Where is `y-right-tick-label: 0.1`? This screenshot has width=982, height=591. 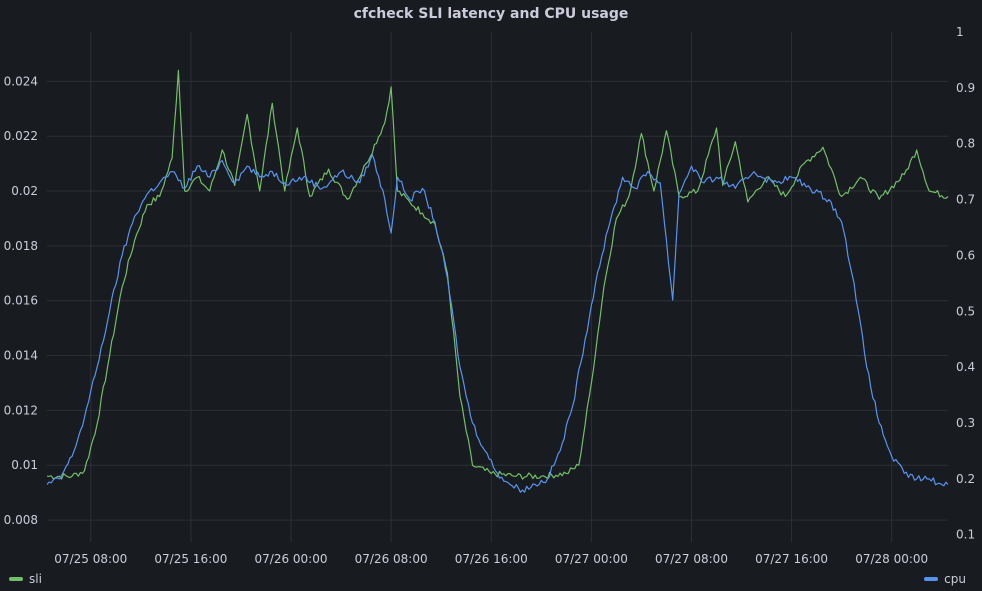
y-right-tick-label: 0.1 is located at coordinates (965, 535).